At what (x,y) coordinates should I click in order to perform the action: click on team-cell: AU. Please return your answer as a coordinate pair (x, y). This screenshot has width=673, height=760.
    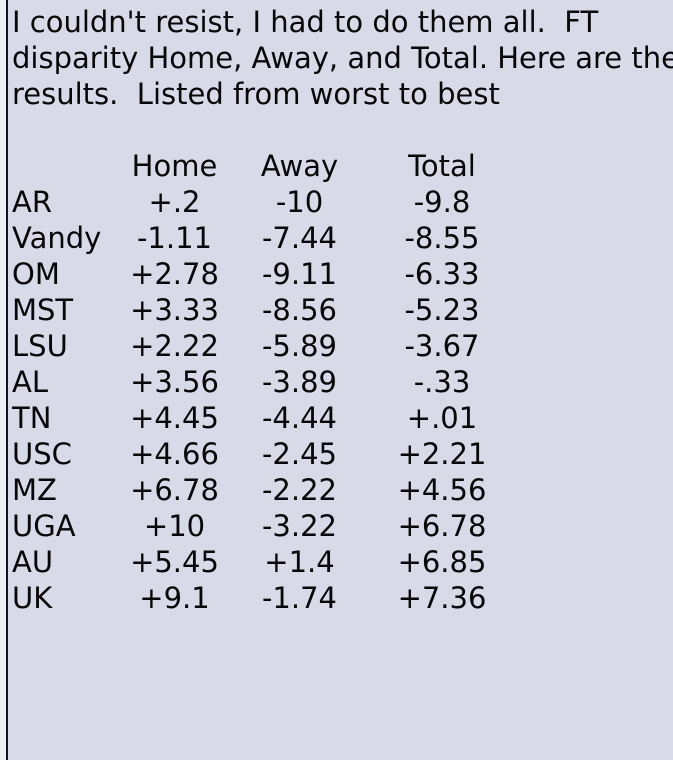
    Looking at the image, I should click on (33, 562).